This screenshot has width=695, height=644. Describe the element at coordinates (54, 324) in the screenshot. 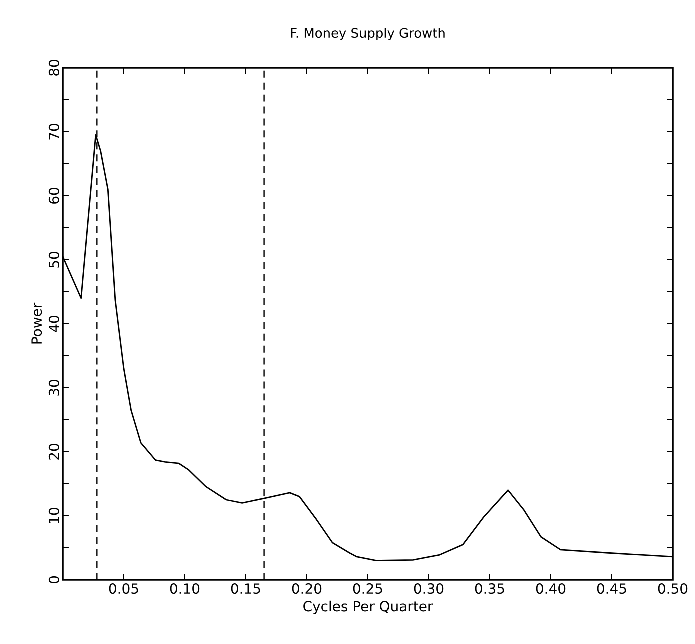

I see `y-tick-label: 40` at that location.